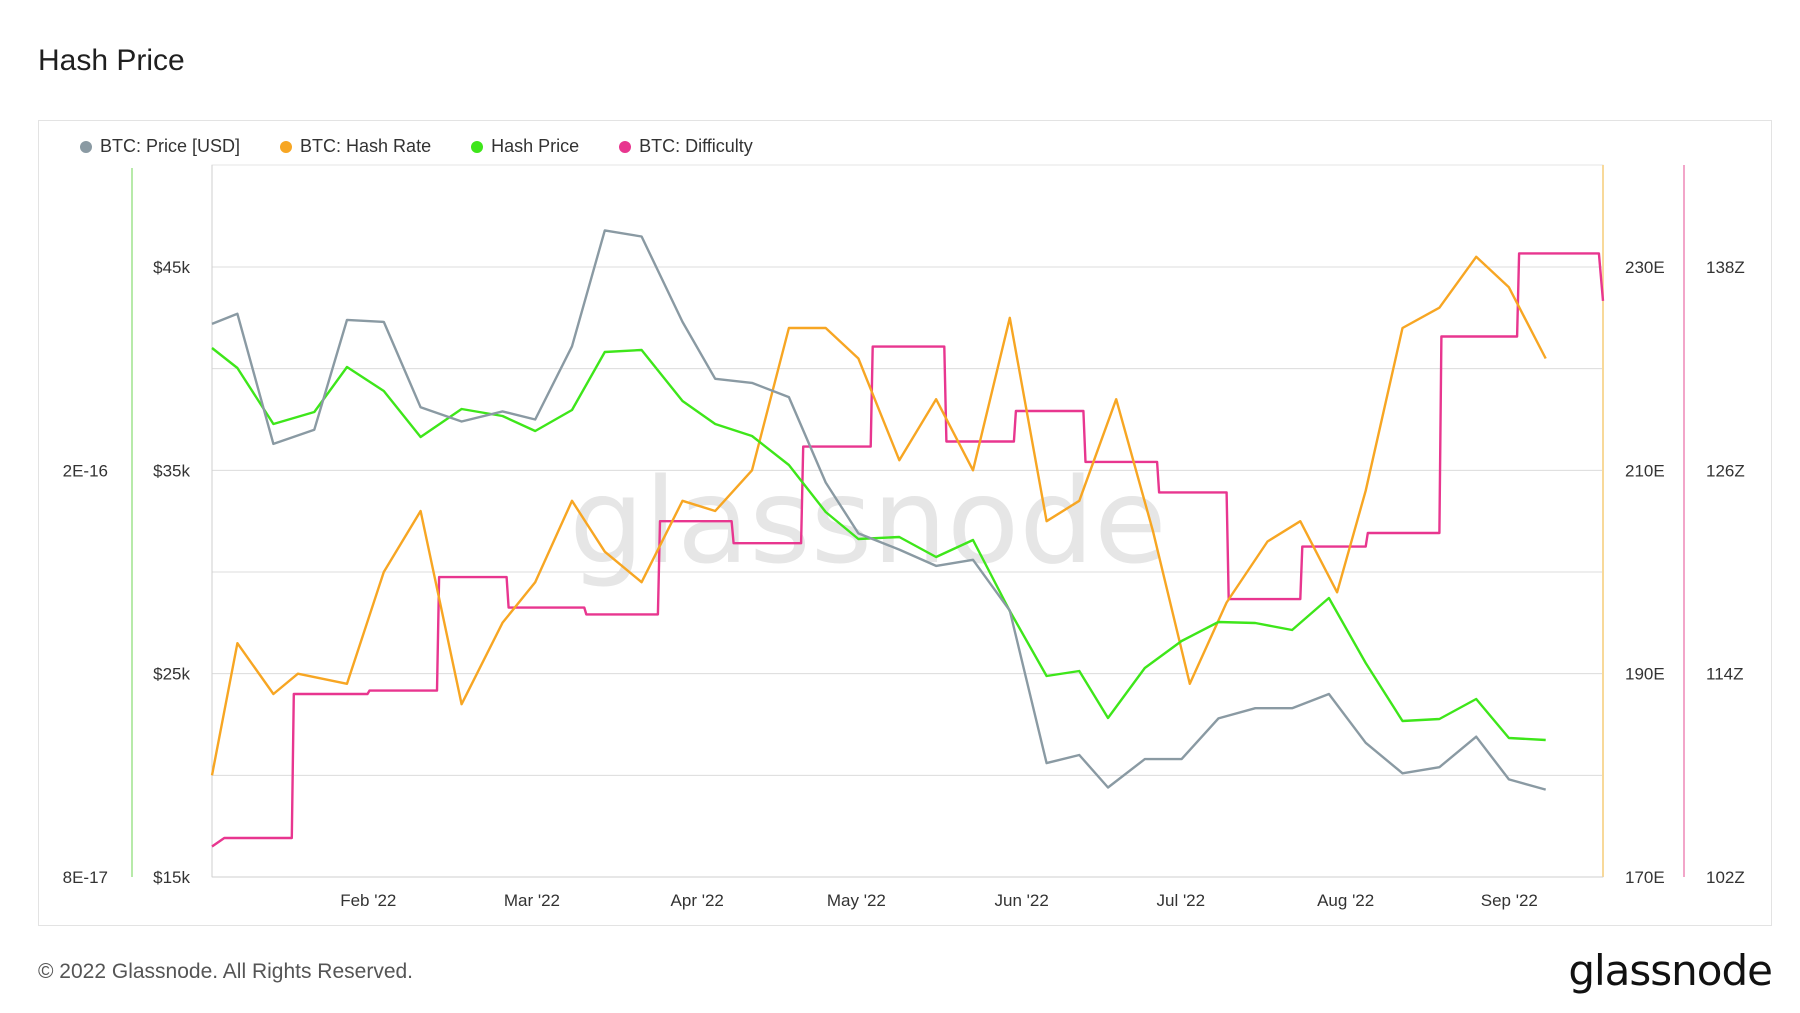 Image resolution: width=1800 pixels, height=1013 pixels. What do you see at coordinates (856, 900) in the screenshot?
I see `x-tick-label: May '22` at bounding box center [856, 900].